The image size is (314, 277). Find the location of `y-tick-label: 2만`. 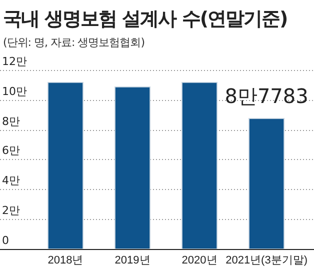

y-tick-label: 2만 is located at coordinates (11, 210).